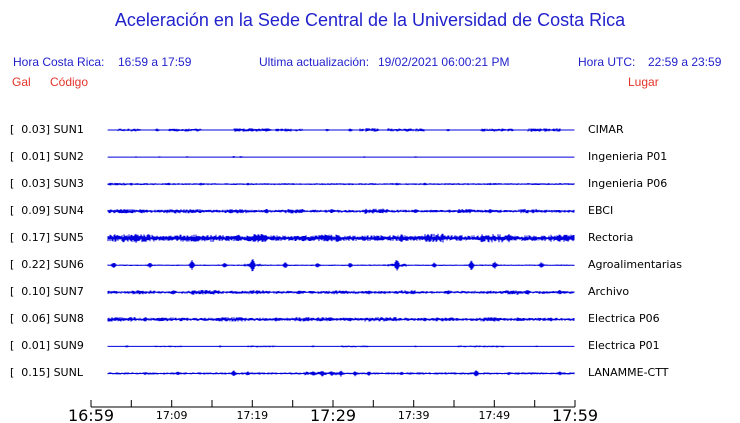 The height and width of the screenshot is (423, 740). Describe the element at coordinates (601, 211) in the screenshot. I see `channel-place-SUN4: EBCI` at that location.